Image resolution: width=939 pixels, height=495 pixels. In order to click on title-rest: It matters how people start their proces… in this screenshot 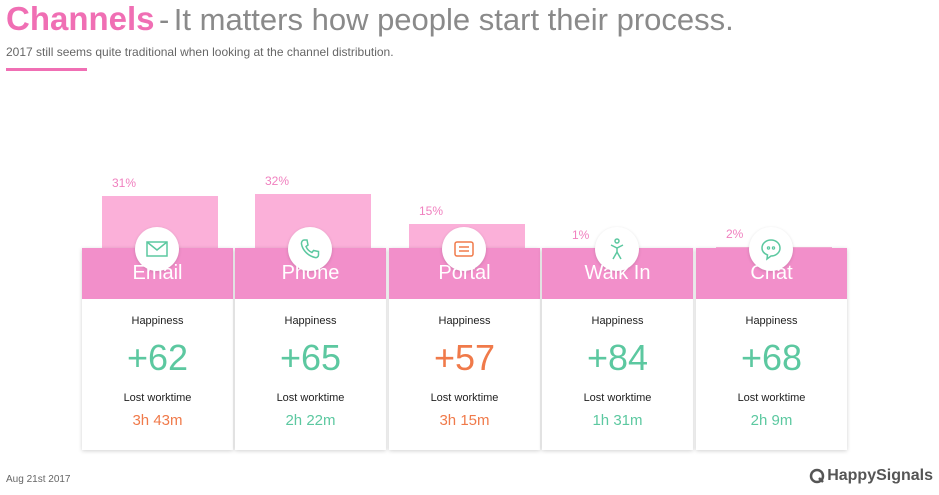, I will do `click(453, 19)`.